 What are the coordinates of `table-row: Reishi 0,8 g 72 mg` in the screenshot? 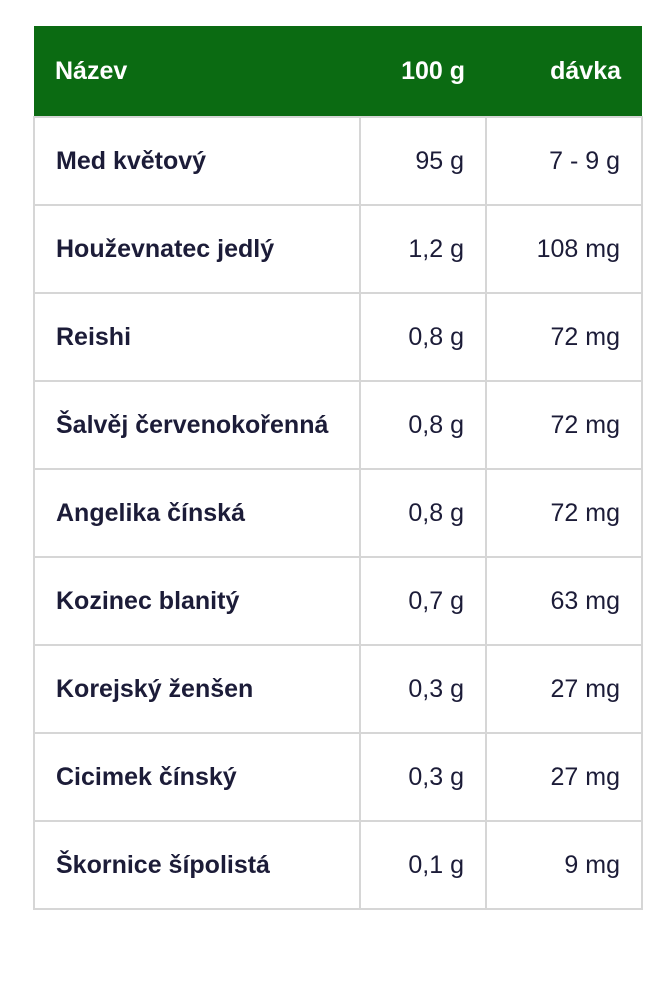 It's located at (338, 337).